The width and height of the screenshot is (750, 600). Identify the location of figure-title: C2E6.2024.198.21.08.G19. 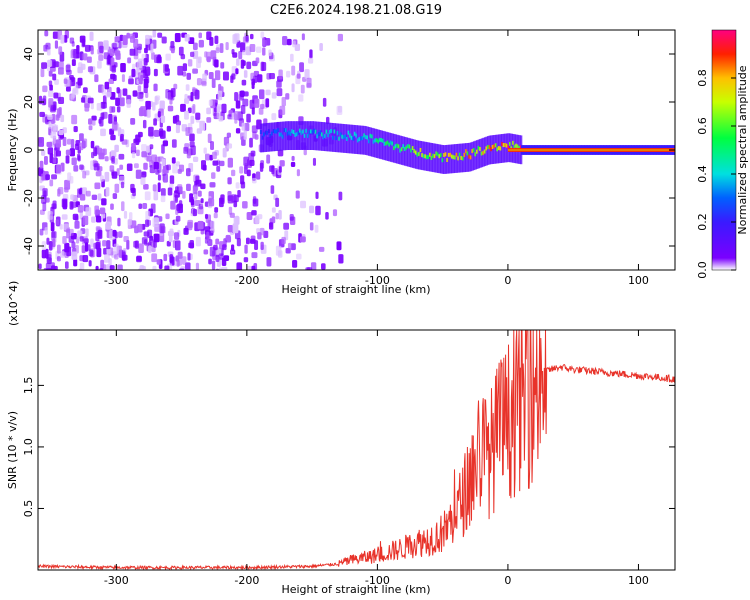
(356, 10).